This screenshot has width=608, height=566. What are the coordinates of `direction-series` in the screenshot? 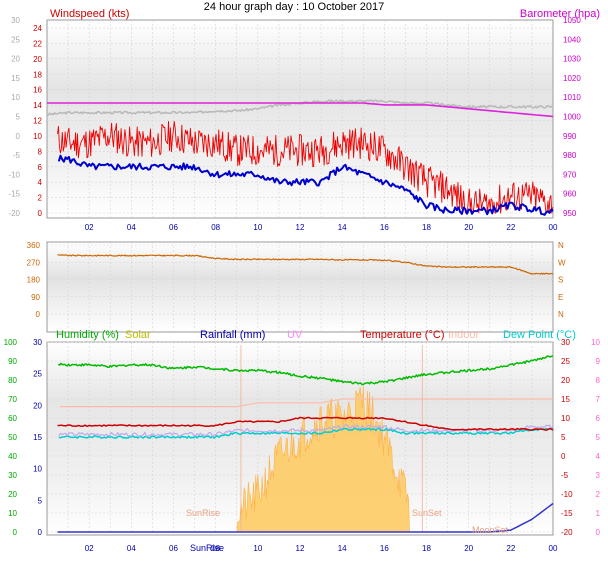 It's located at (305, 264).